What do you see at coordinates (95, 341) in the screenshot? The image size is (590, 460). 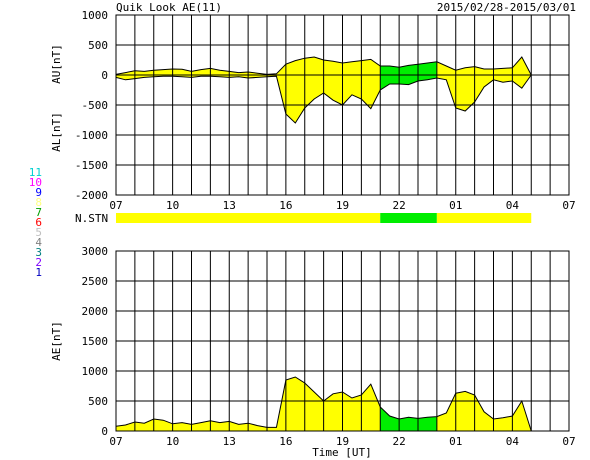 I see `y-tick-label: 1500` at bounding box center [95, 341].